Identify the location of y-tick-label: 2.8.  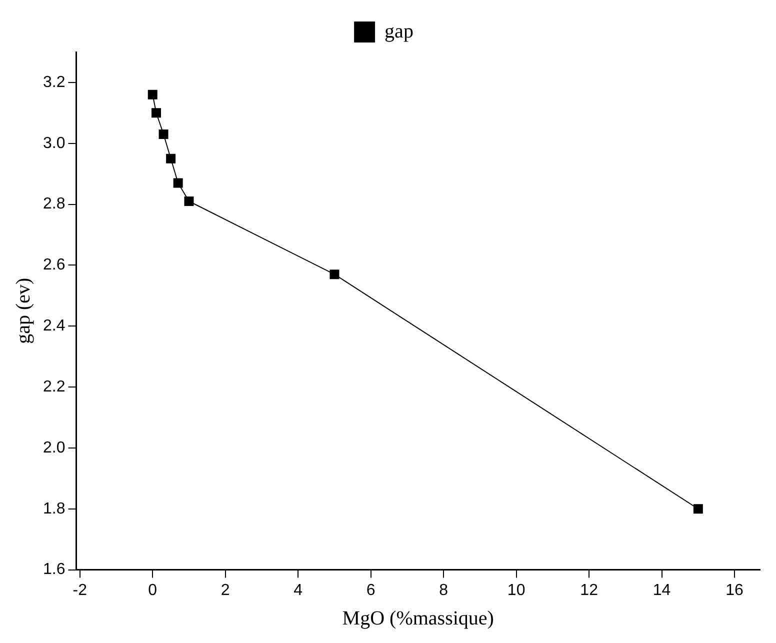
(54, 204).